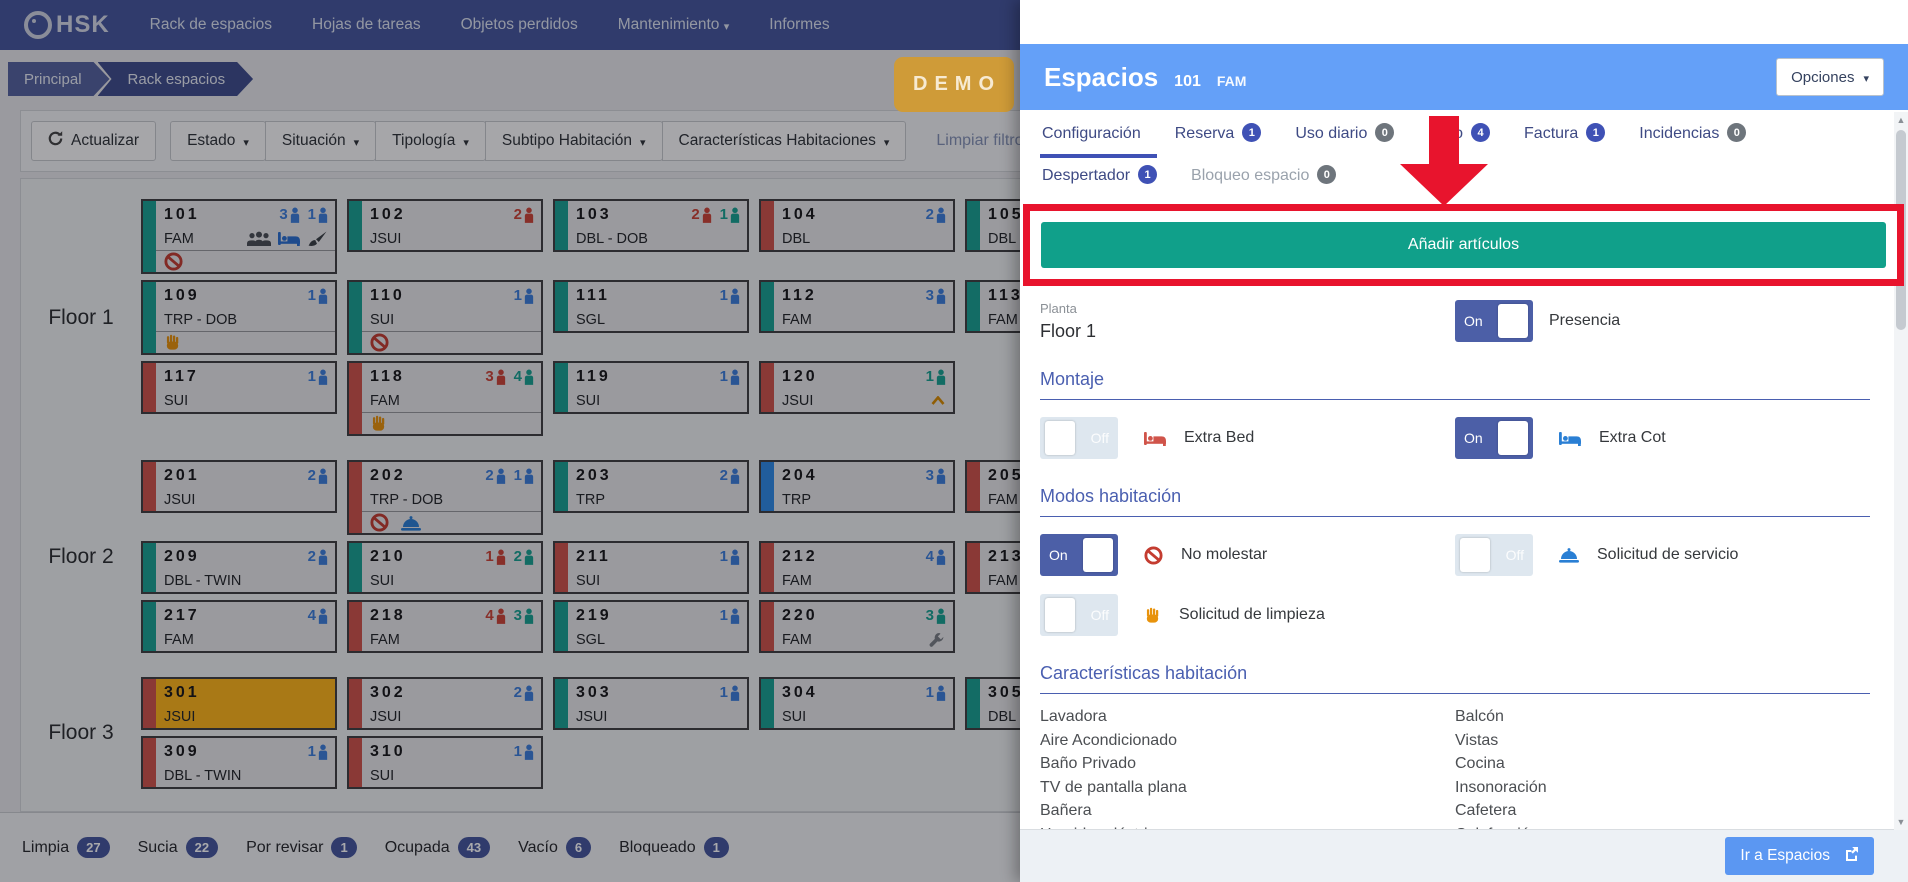 The image size is (1908, 882). Describe the element at coordinates (239, 567) in the screenshot. I see `room-card-209: 209 2 DBL - TWIN` at that location.